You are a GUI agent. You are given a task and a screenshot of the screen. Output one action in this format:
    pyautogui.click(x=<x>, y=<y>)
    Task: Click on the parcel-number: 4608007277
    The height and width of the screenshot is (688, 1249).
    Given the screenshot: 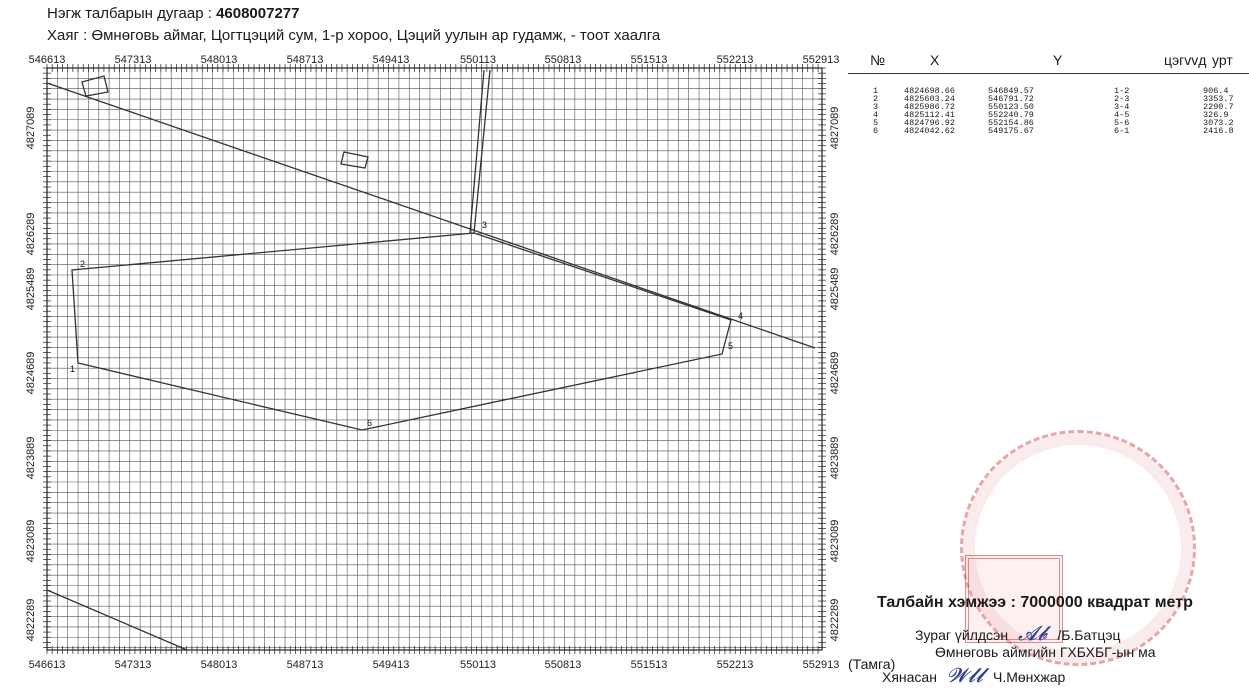 What is the action you would take?
    pyautogui.click(x=258, y=13)
    